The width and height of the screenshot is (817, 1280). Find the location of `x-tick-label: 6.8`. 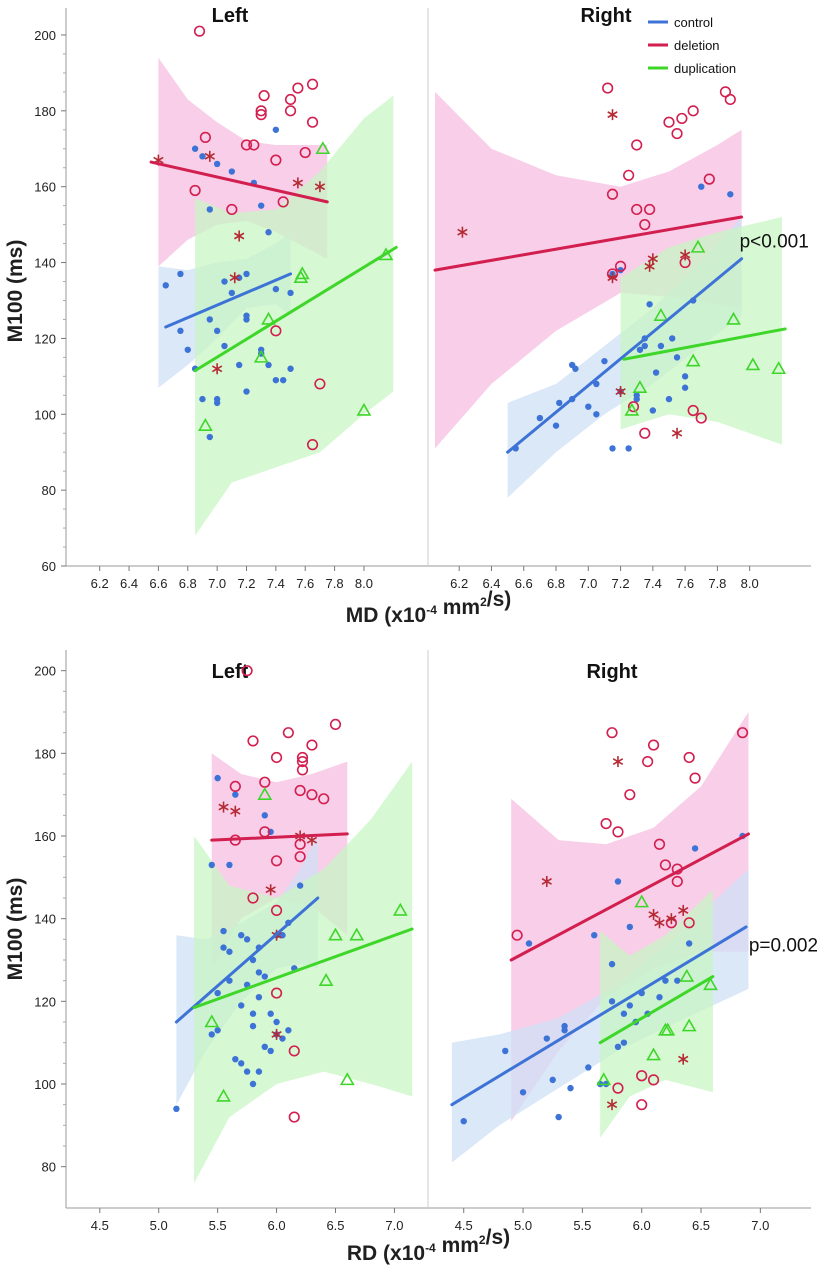

x-tick-label: 6.8 is located at coordinates (188, 583).